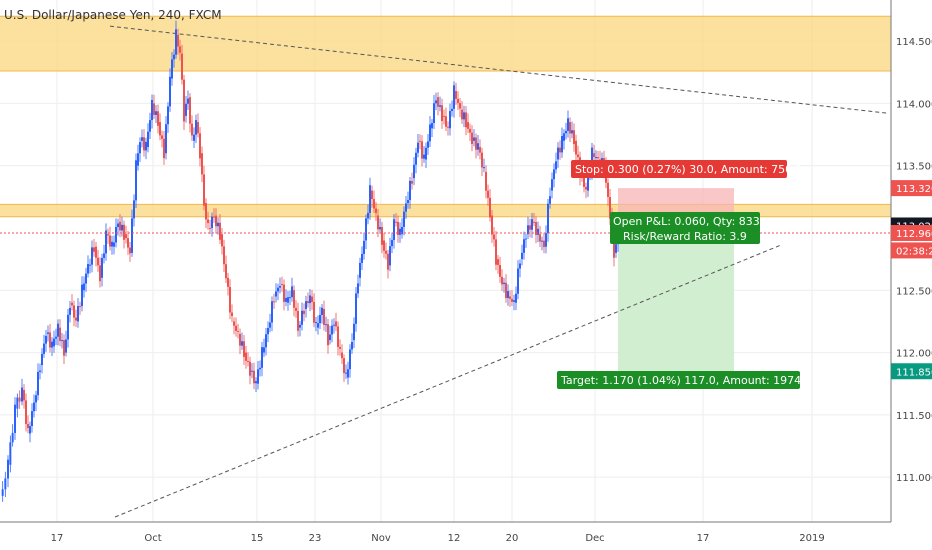 The height and width of the screenshot is (550, 932). What do you see at coordinates (914, 42) in the screenshot?
I see `price-tick: 114.500` at bounding box center [914, 42].